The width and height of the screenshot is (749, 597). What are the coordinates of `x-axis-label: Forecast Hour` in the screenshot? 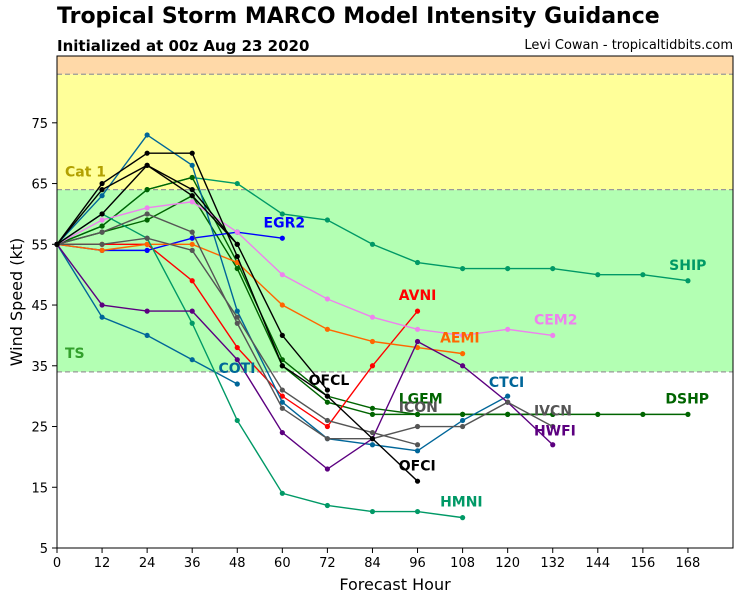 It's located at (395, 584).